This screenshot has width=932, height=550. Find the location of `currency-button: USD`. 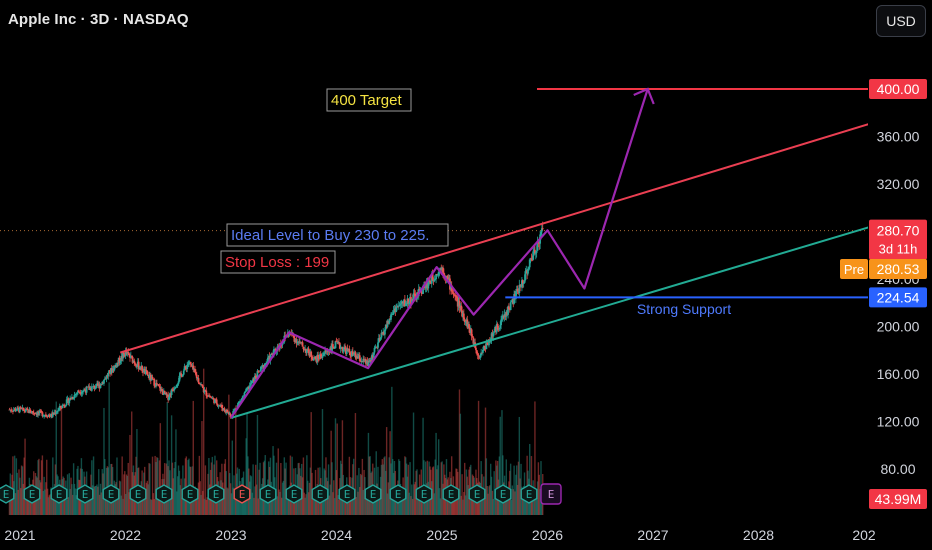

currency-button: USD is located at coordinates (901, 21).